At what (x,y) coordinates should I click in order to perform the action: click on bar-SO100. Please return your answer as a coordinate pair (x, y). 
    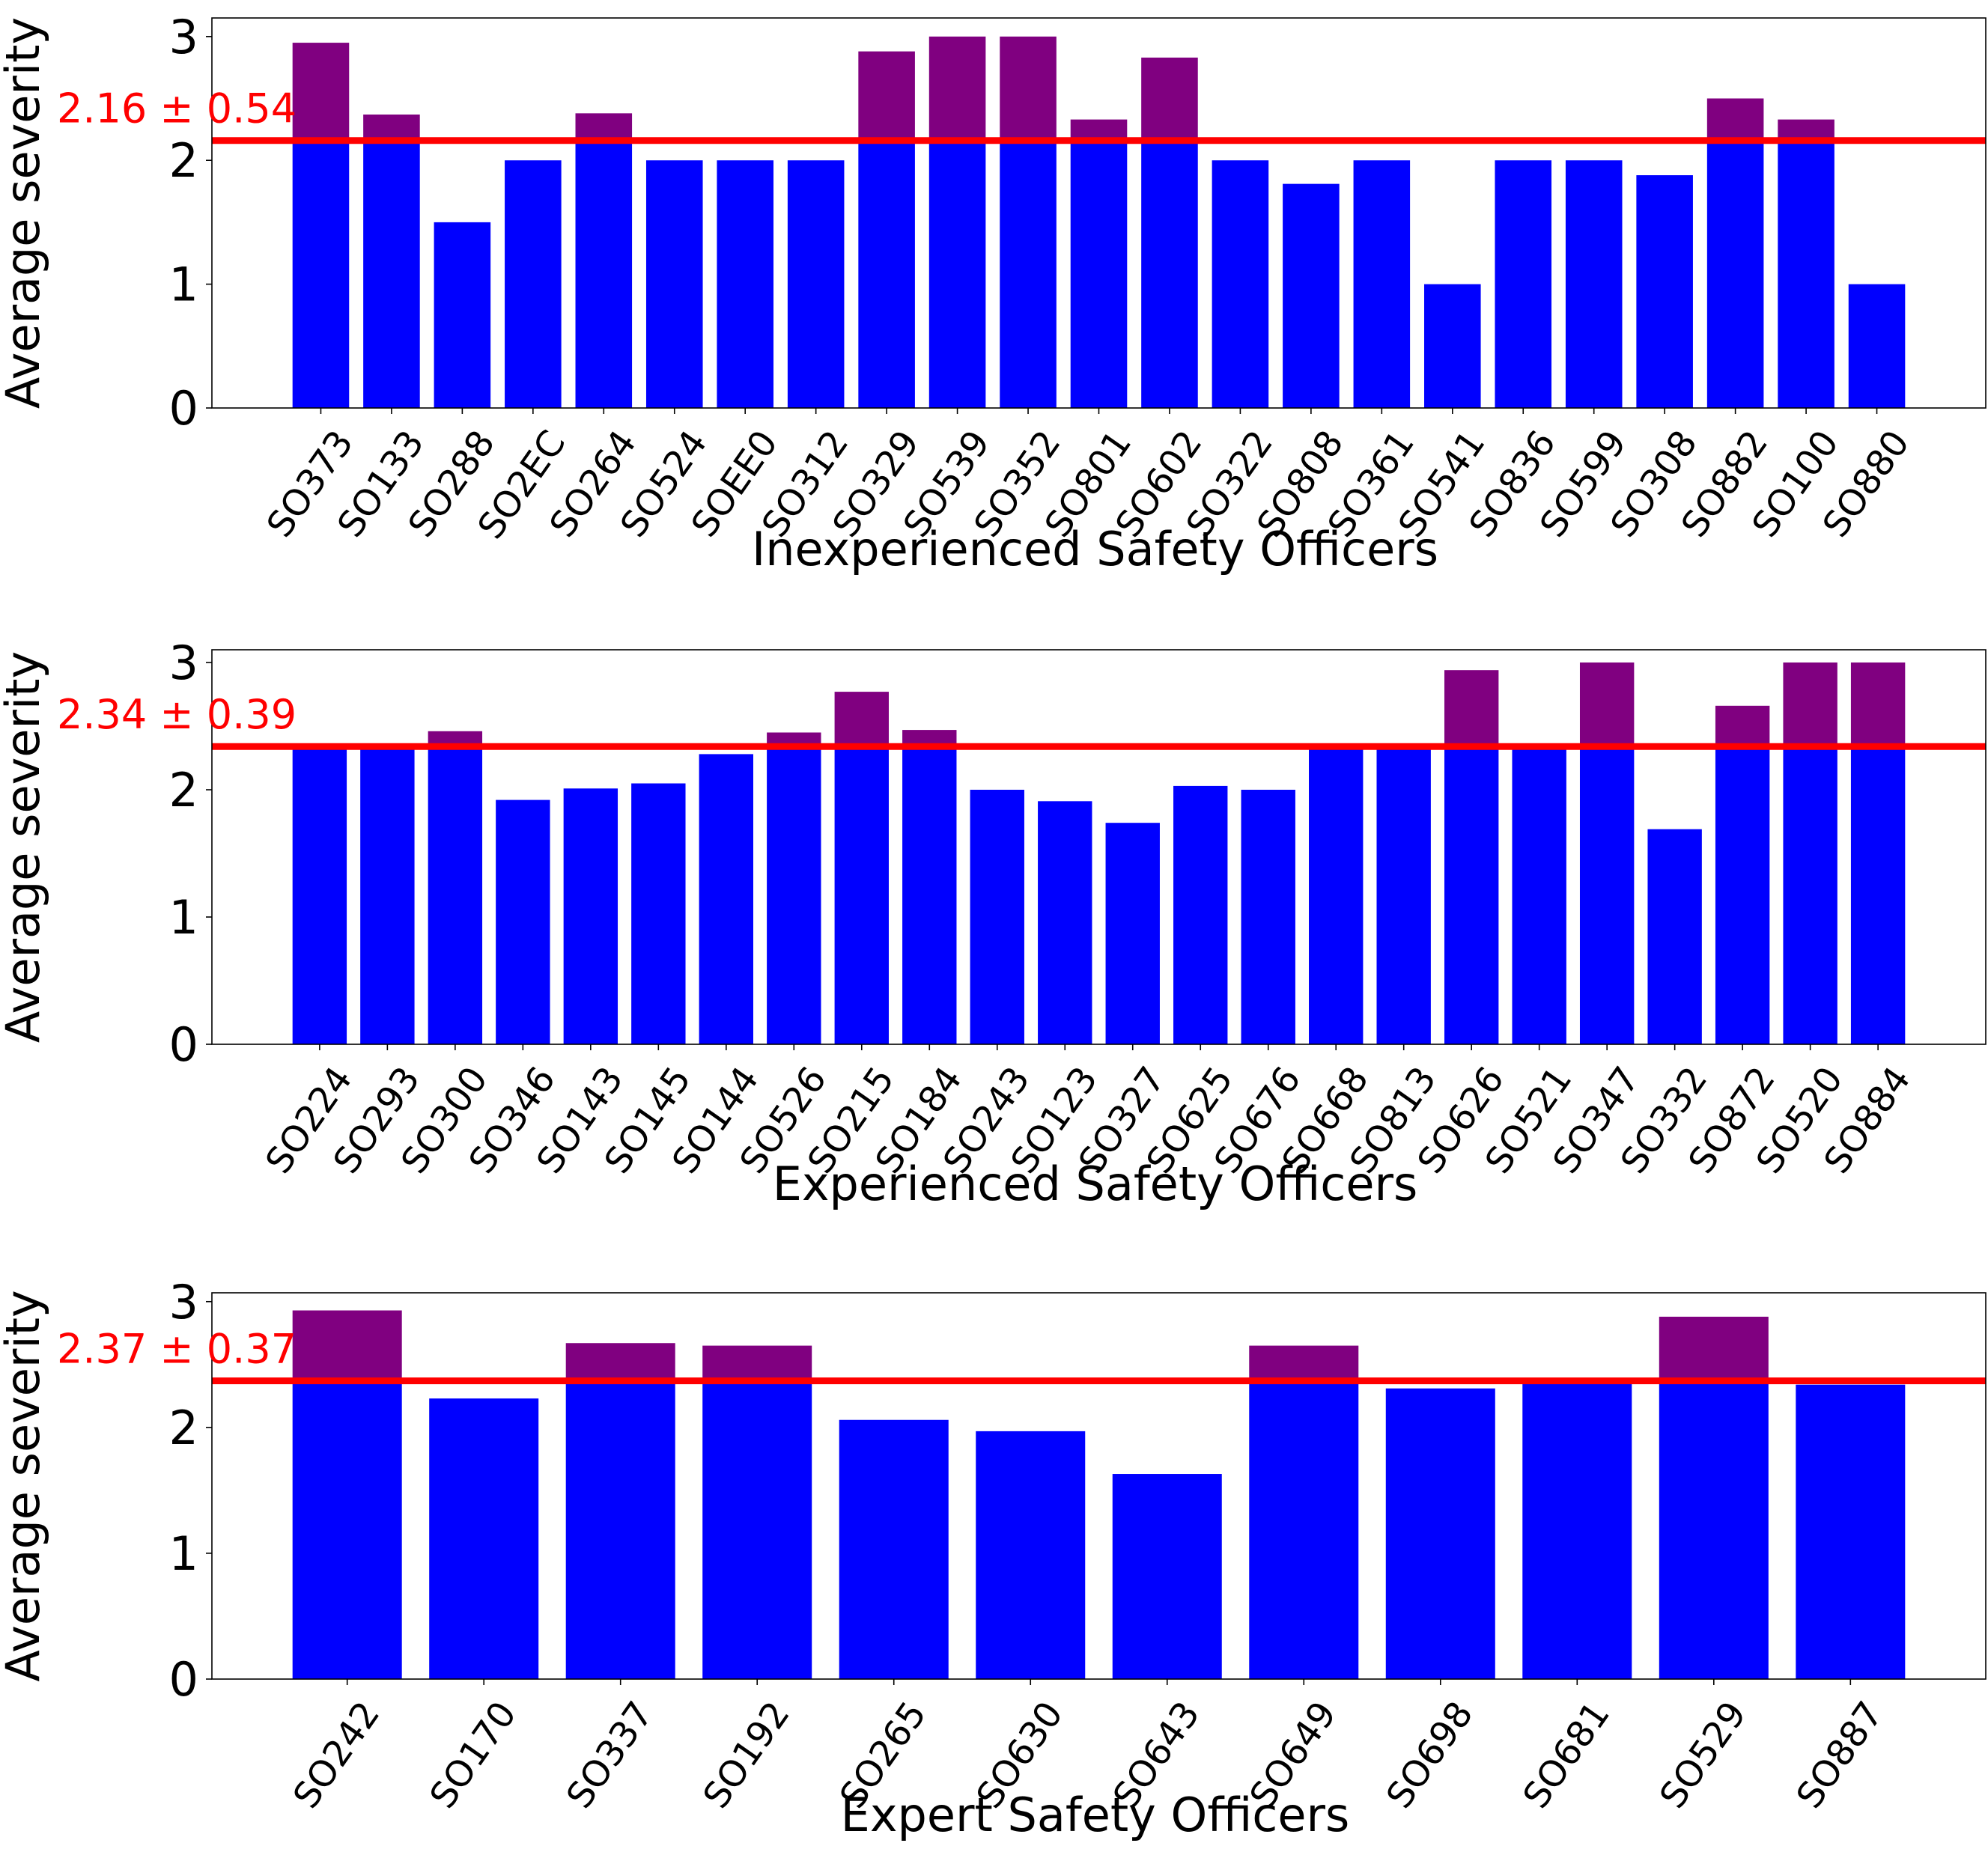
    Looking at the image, I should click on (1806, 274).